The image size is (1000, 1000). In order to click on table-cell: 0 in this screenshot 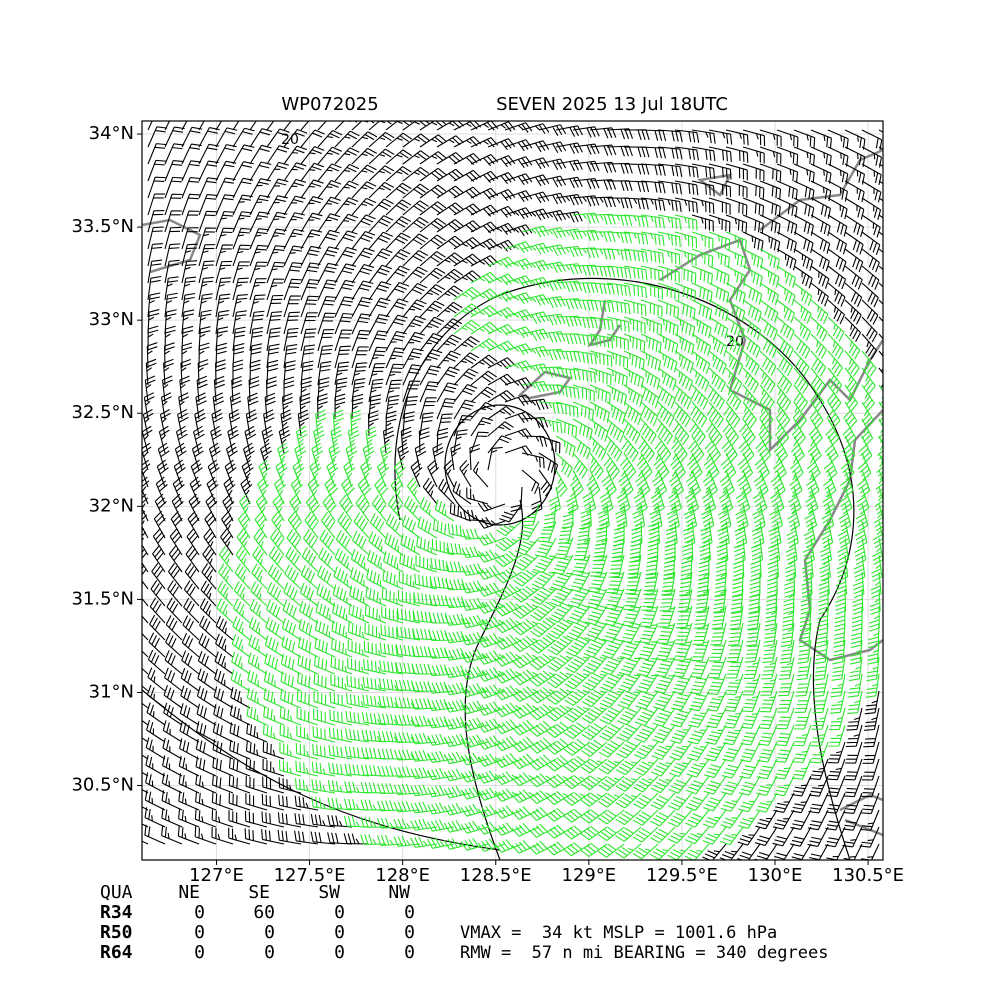, I will do `click(269, 952)`.